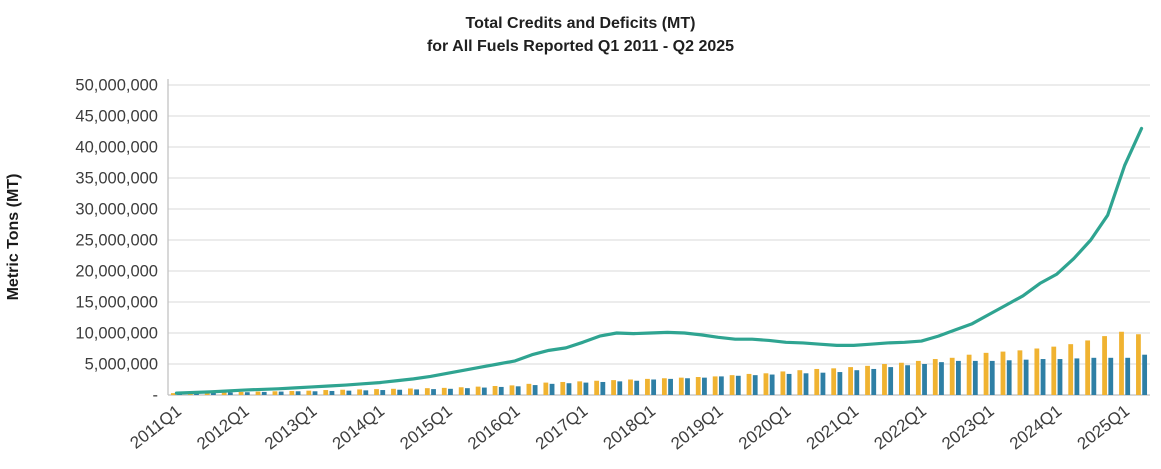 This screenshot has height=469, width=1161. What do you see at coordinates (580, 47) in the screenshot?
I see `chart-title-line2: for All Fuels Reported Q1 2011 - Q2 2025` at bounding box center [580, 47].